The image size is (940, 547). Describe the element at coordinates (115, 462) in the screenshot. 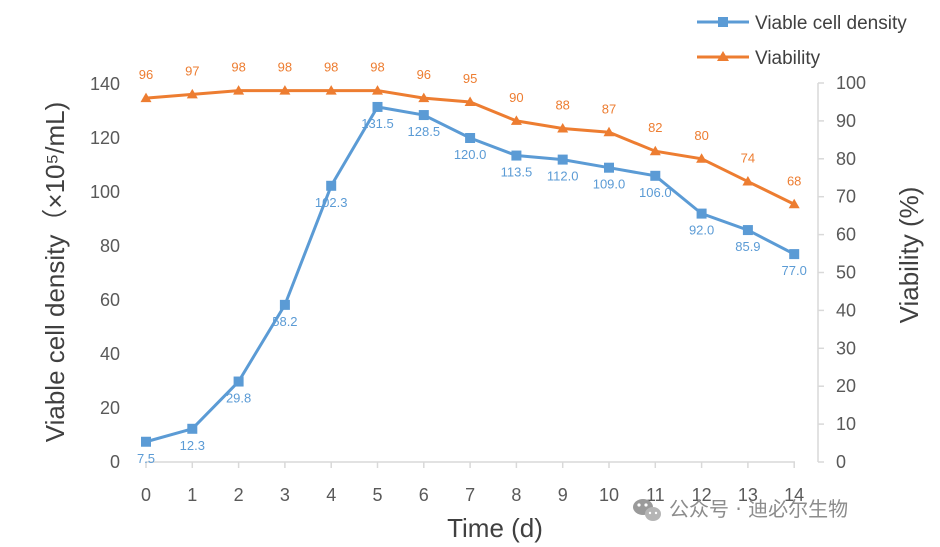

I see `left-tick-label: 0` at that location.